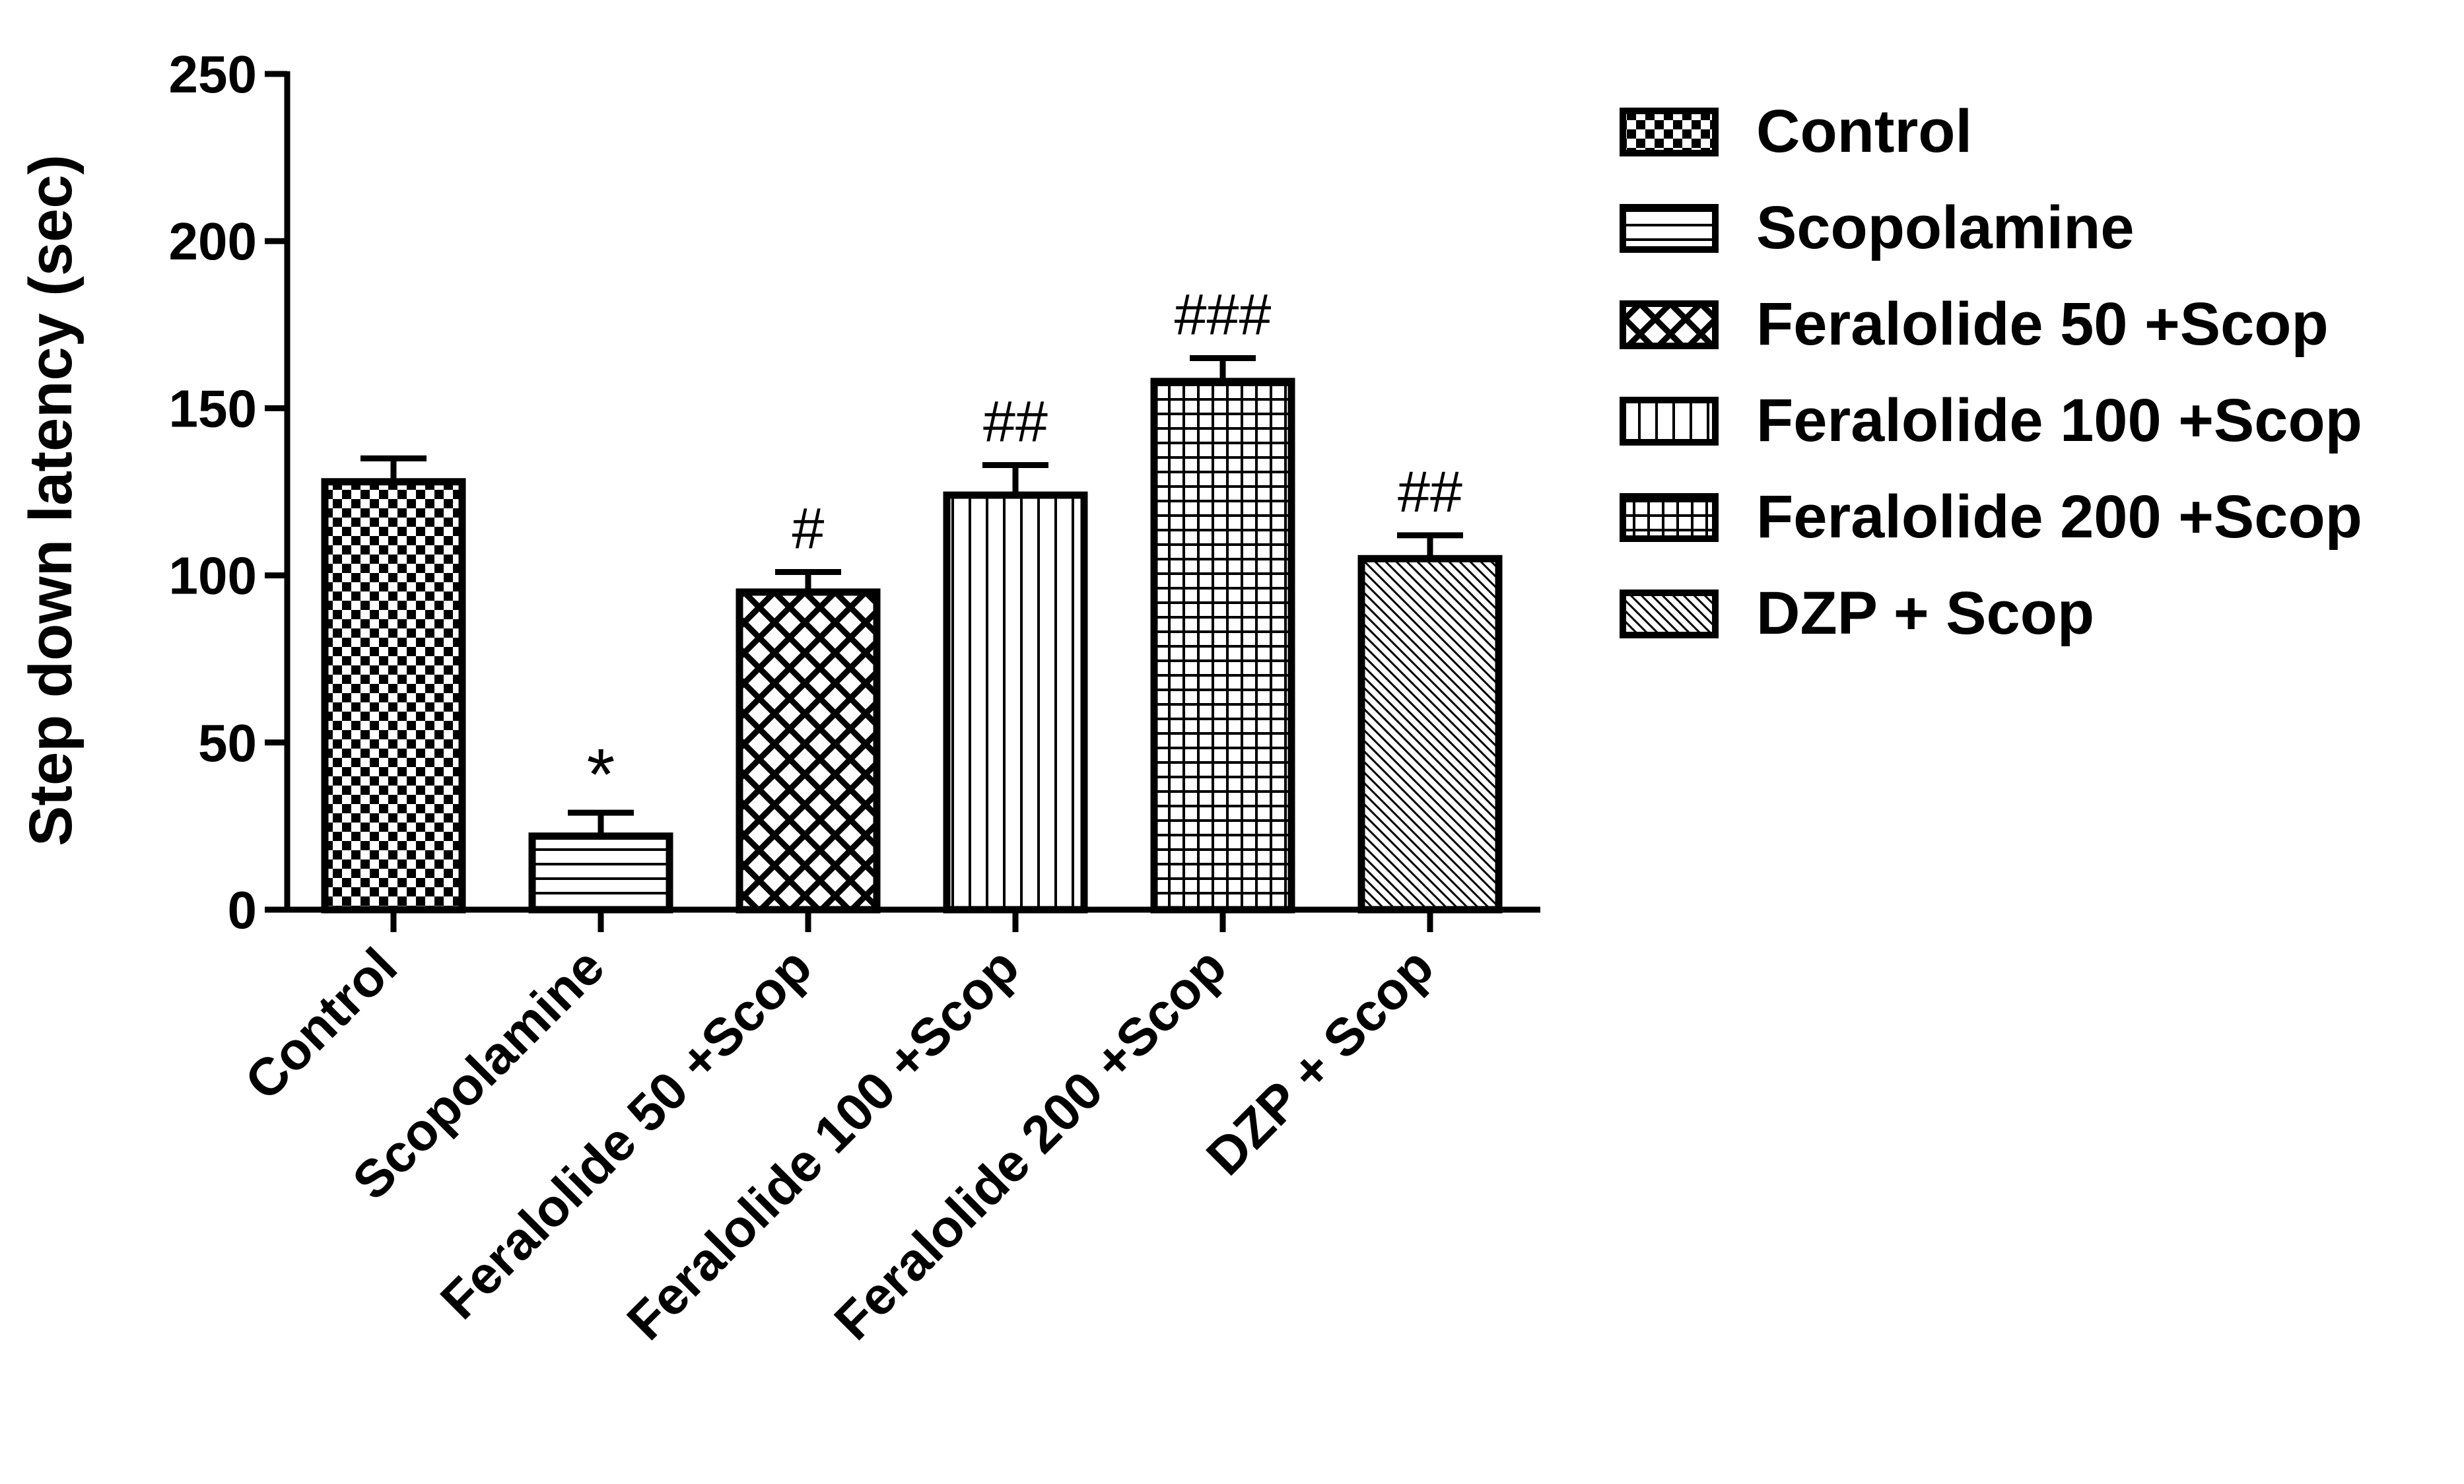 The image size is (2464, 1484). I want to click on x-tick-label: Feralolide 50 +Scop, so click(626, 1133).